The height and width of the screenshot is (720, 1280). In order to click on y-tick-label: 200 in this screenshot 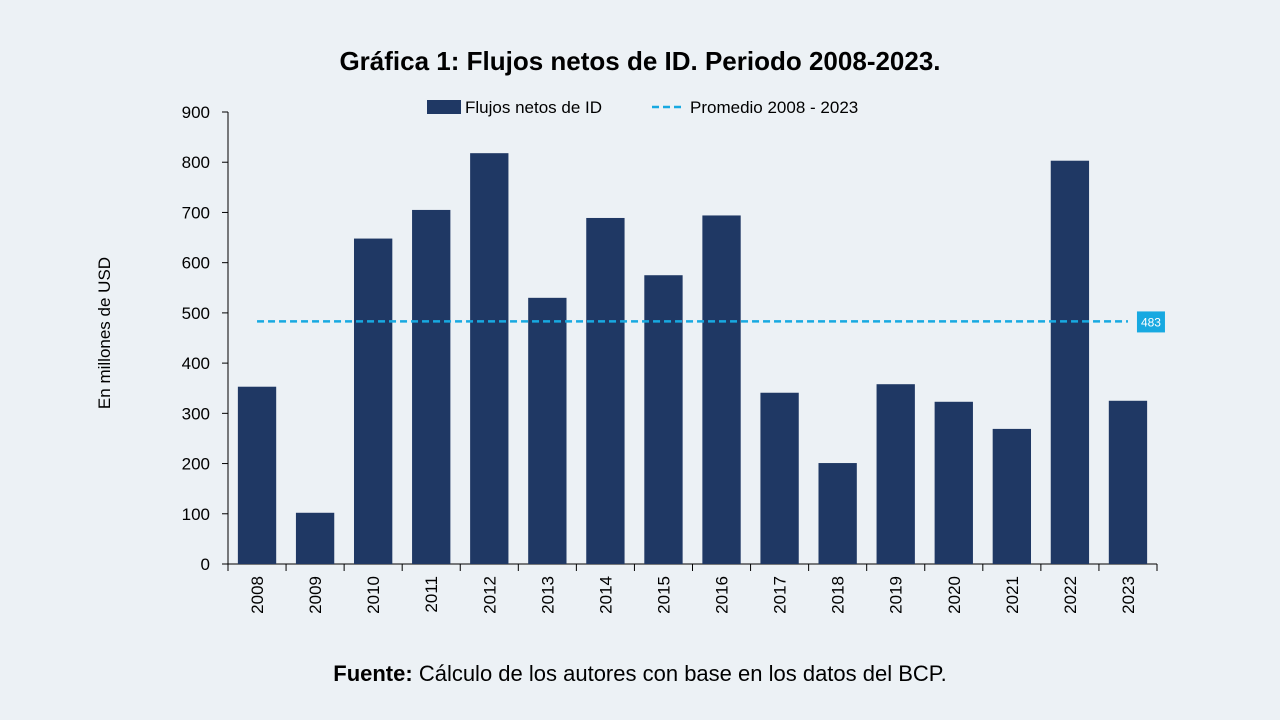, I will do `click(196, 464)`.